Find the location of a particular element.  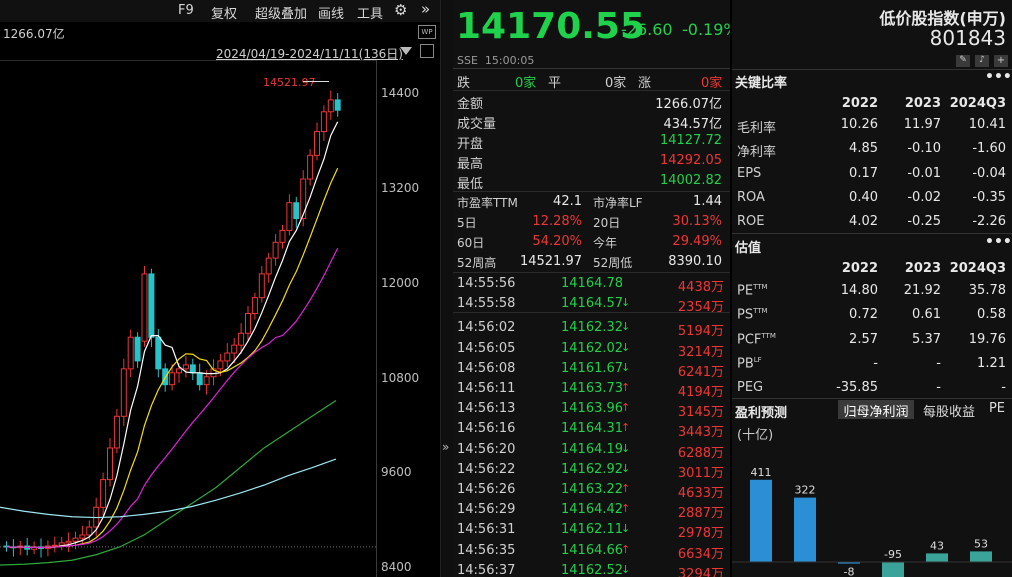

valuation-row: 52周高 14521.97 52周低 8390.10 is located at coordinates (591, 262).